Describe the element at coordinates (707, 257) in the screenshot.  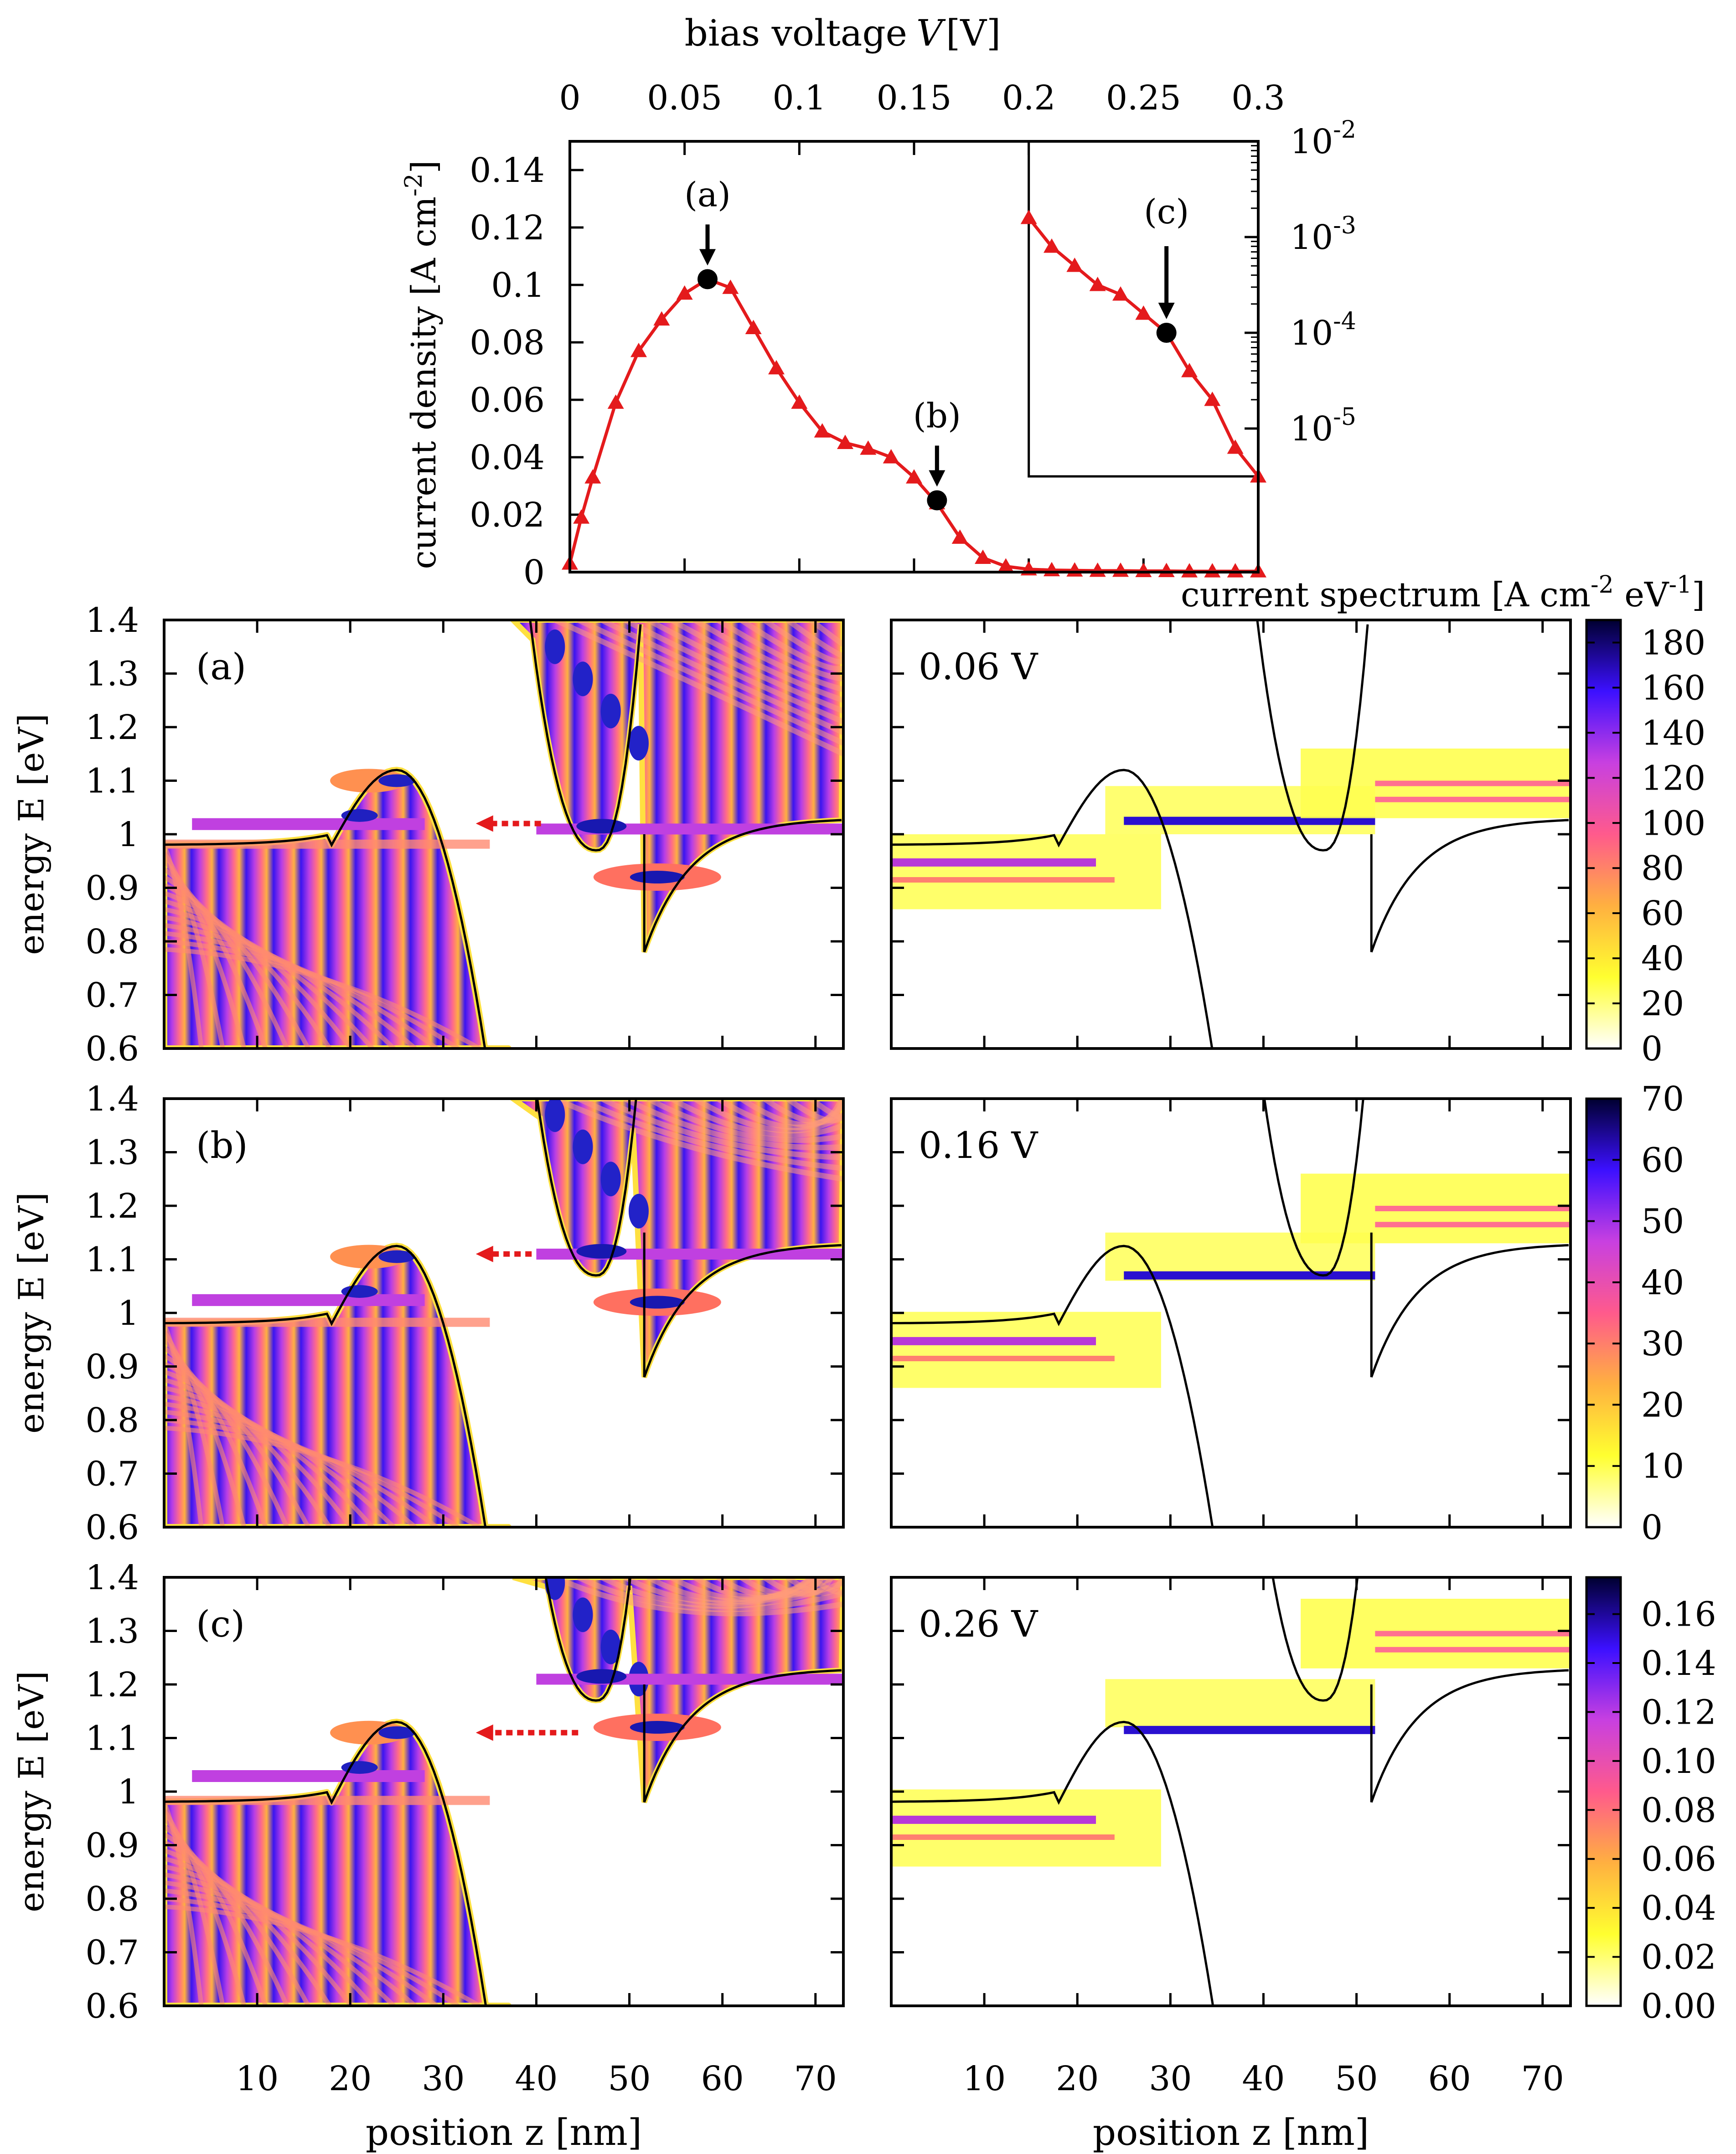
I see `highlight-arrow-head` at that location.